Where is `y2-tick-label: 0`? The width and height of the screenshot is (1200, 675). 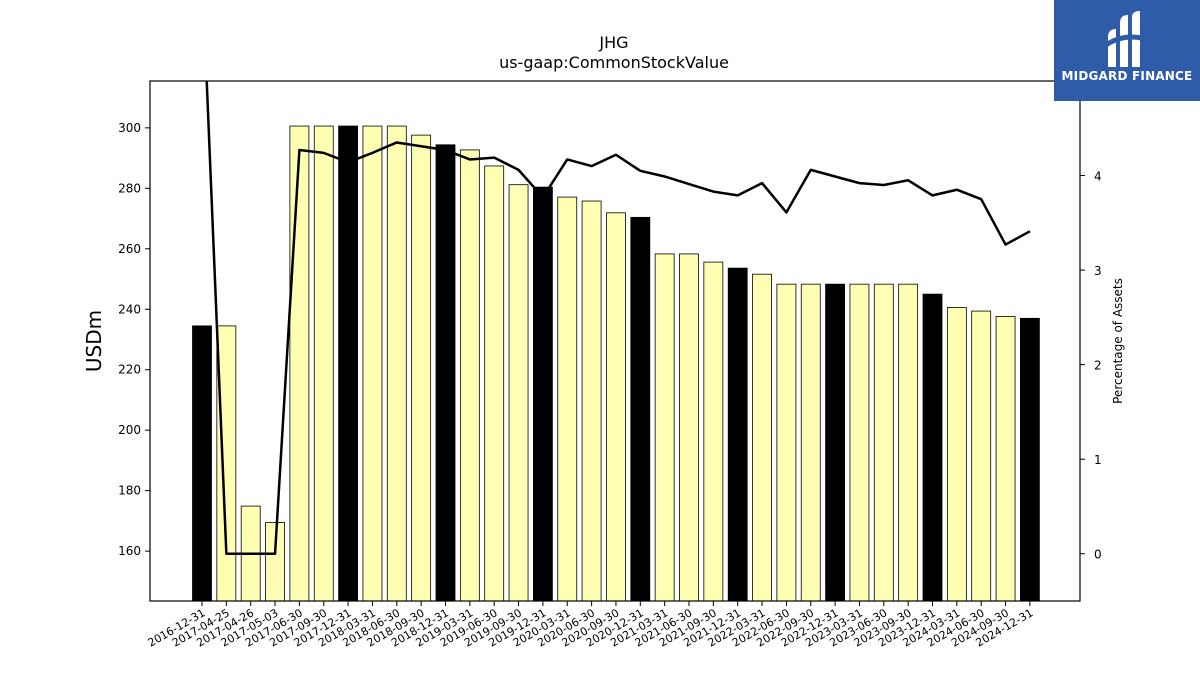 y2-tick-label: 0 is located at coordinates (1098, 555).